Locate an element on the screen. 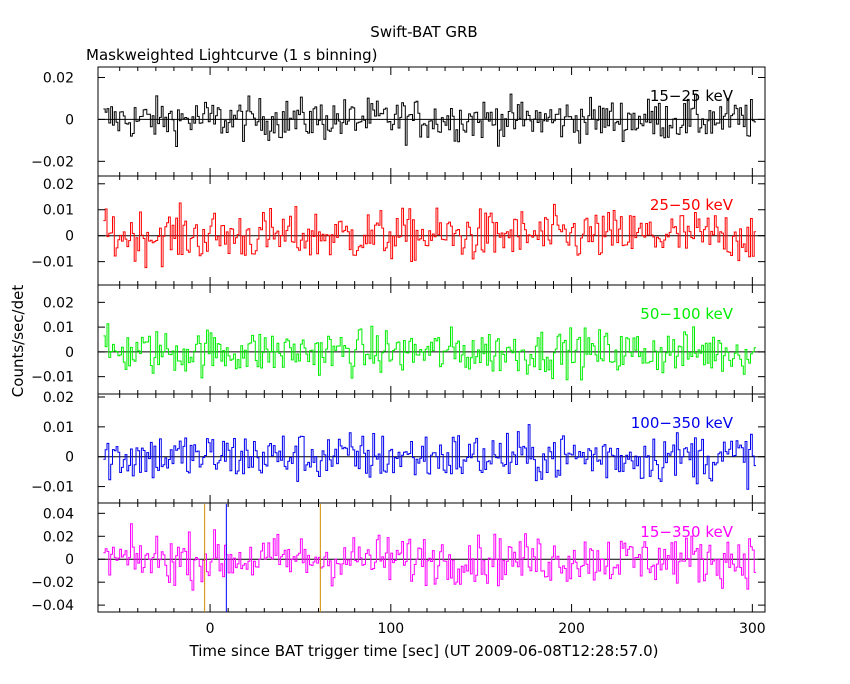 Image resolution: width=850 pixels, height=684 pixels. chart-title: Swift-BAT GRB is located at coordinates (423, 32).